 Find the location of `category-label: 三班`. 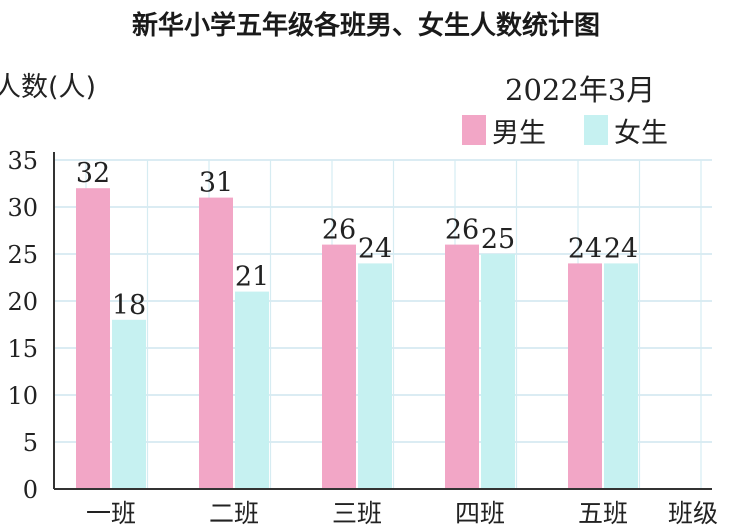

category-label: 三班 is located at coordinates (357, 513).